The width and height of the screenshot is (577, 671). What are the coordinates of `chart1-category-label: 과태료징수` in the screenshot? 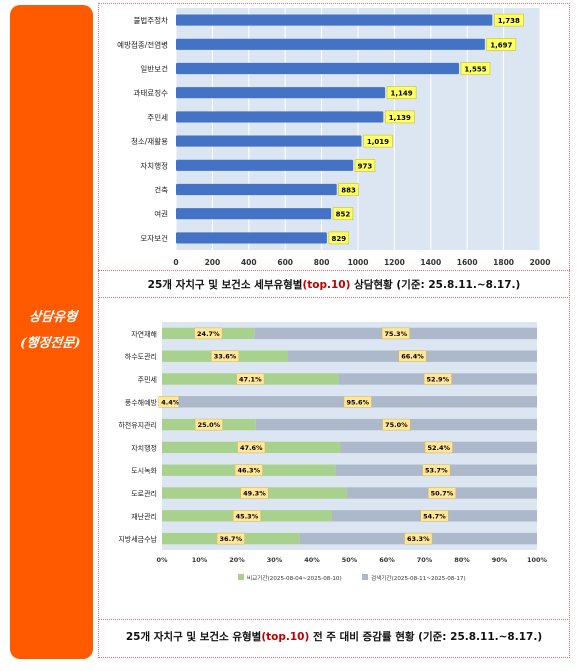 It's located at (151, 93).